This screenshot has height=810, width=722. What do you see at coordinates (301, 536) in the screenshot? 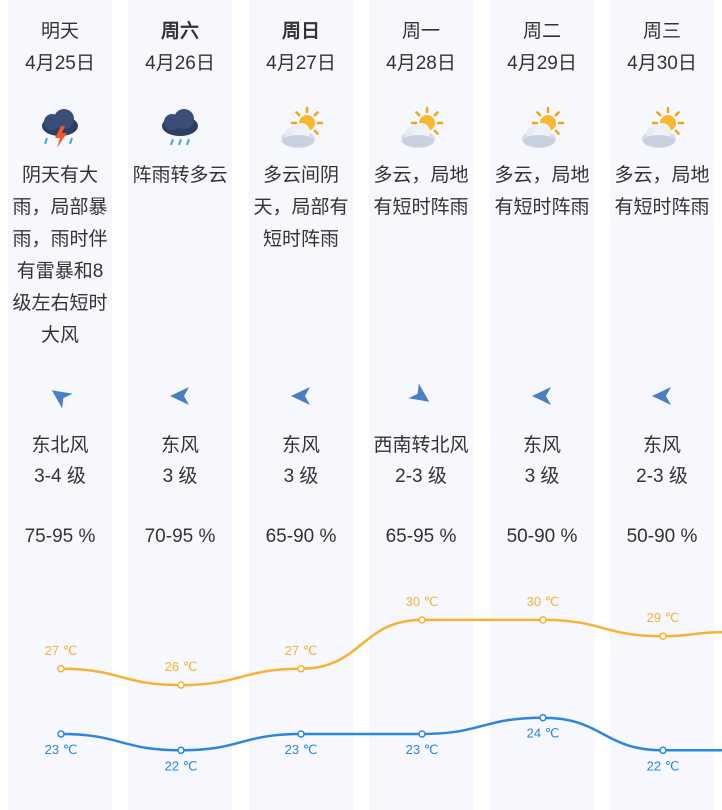
I see `humidity-range: 65-90 %` at bounding box center [301, 536].